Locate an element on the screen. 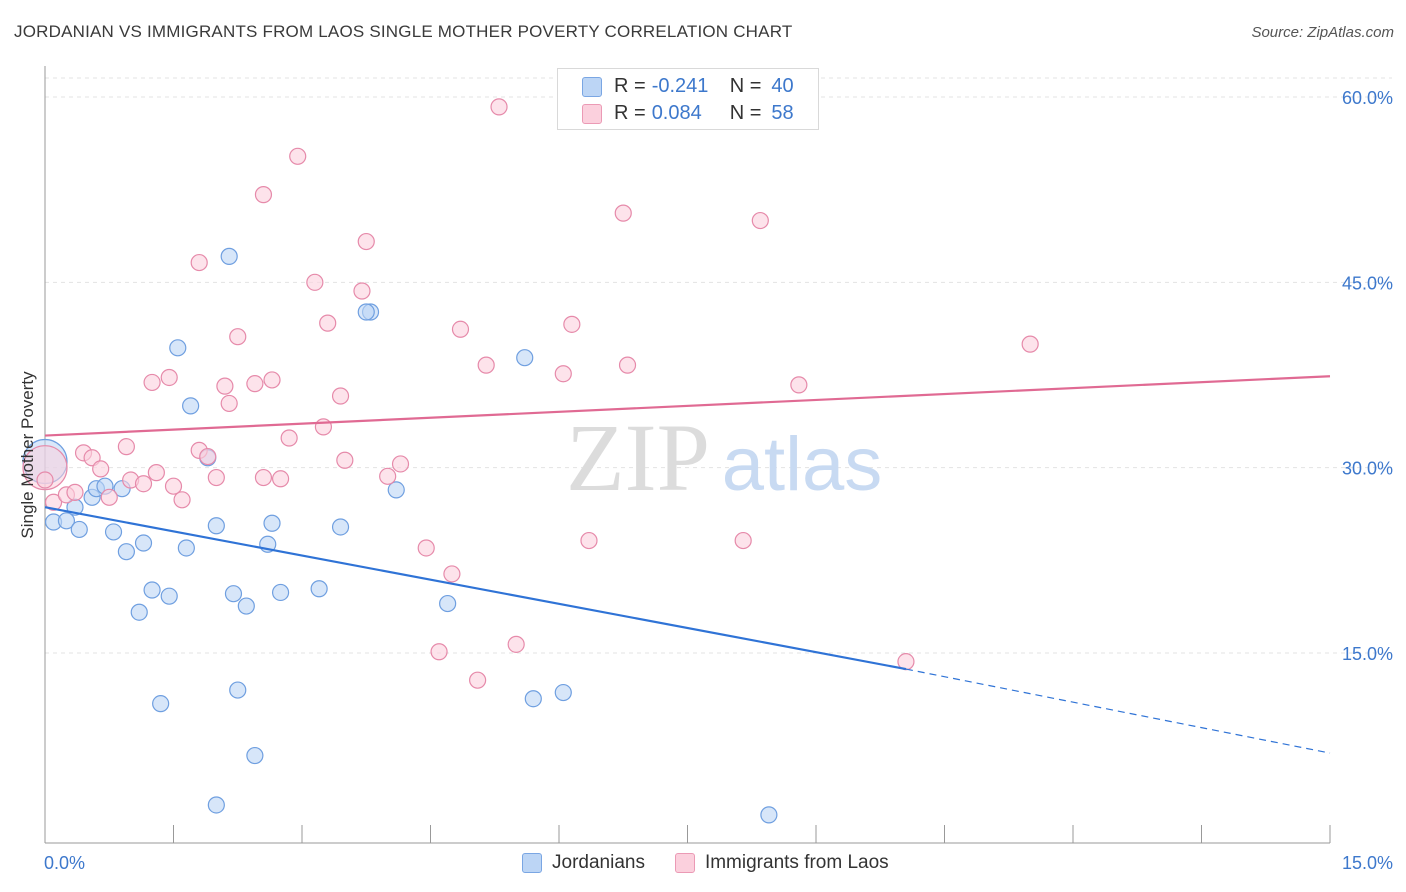  x-tick-label: 0.0% is located at coordinates (64, 863).